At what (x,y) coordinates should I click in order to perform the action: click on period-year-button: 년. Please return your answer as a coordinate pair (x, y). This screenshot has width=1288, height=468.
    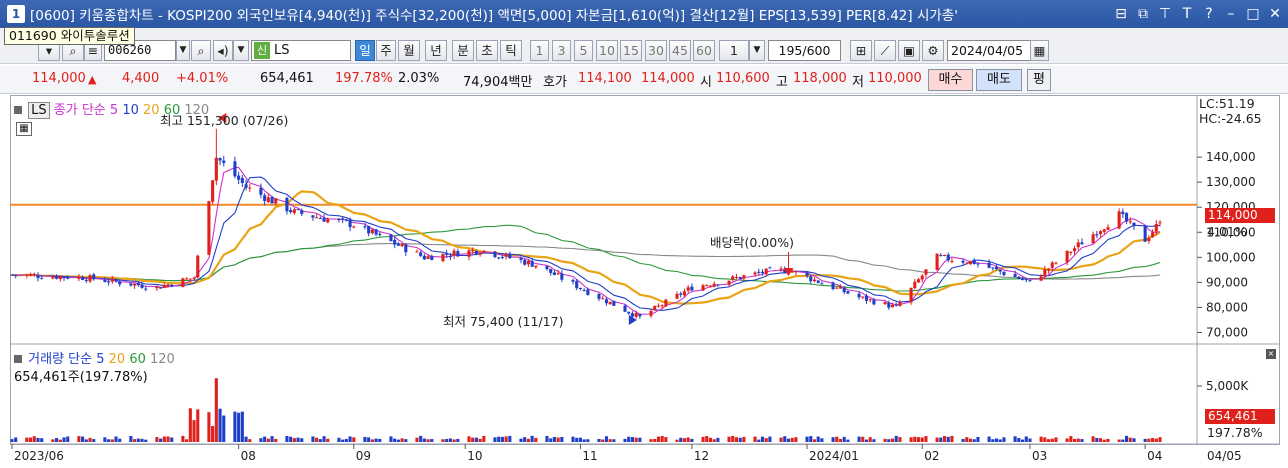
    Looking at the image, I should click on (436, 50).